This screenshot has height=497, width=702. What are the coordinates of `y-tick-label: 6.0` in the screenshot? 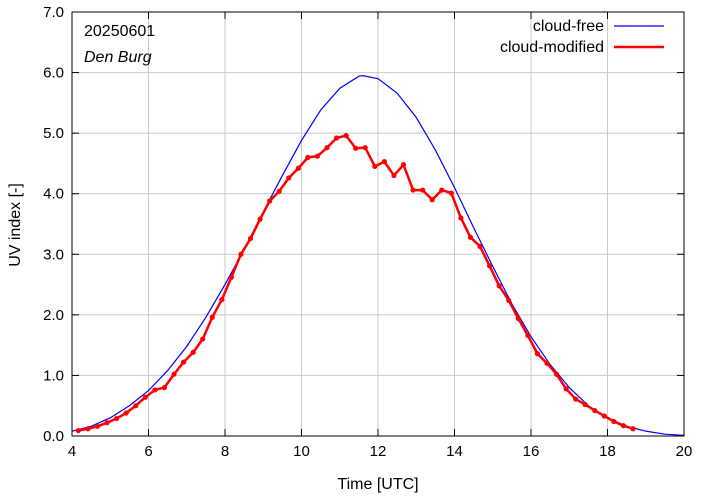 It's located at (53, 73).